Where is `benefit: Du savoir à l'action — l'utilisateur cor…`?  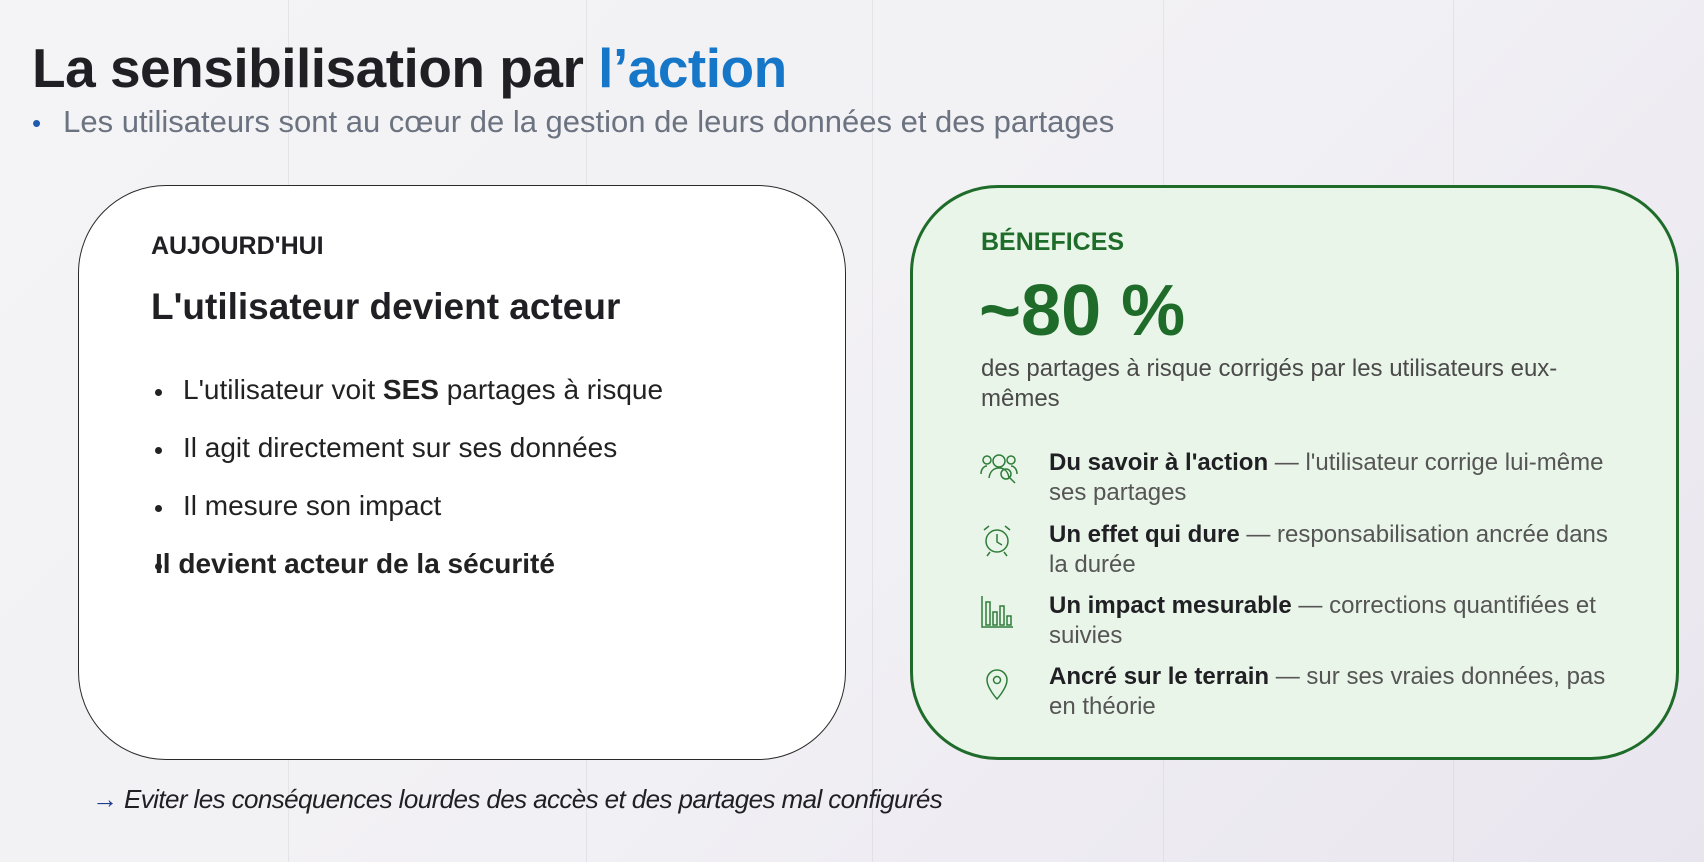
benefit: Du savoir à l'action — l'utilisateur cor… is located at coordinates (1334, 478).